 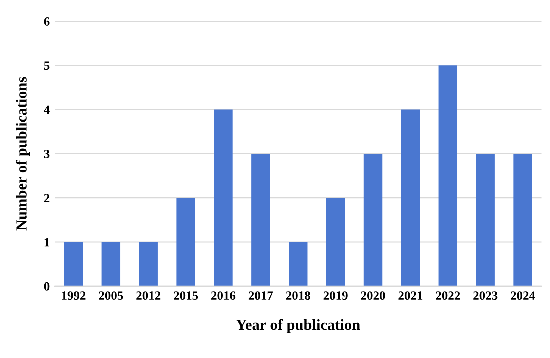 What do you see at coordinates (448, 296) in the screenshot?
I see `x-tick-label: 2022` at bounding box center [448, 296].